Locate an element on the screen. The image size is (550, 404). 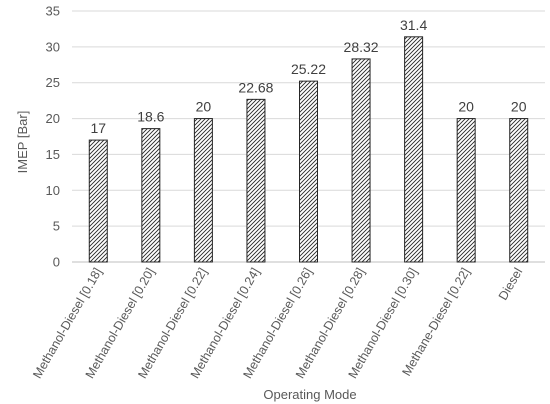
y-axis-title: IMEP [Bar] is located at coordinates (22, 142).